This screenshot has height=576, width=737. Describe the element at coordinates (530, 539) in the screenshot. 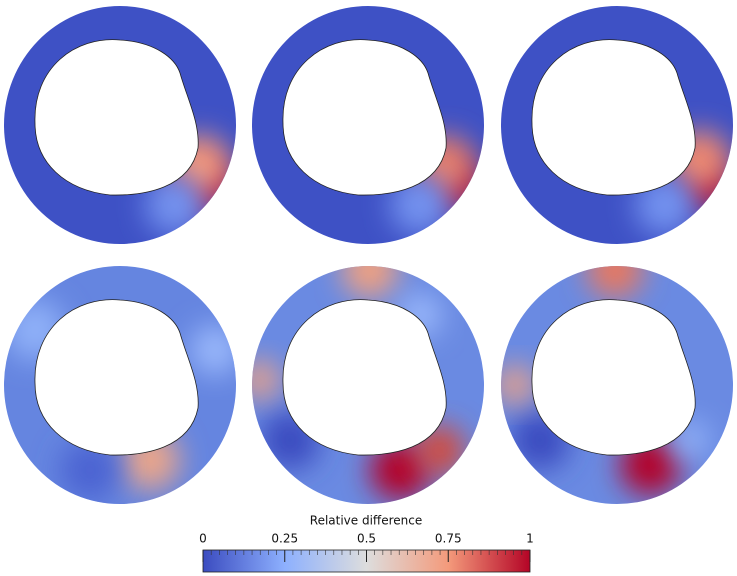

I see `colorbar-tick-label: 1` at that location.